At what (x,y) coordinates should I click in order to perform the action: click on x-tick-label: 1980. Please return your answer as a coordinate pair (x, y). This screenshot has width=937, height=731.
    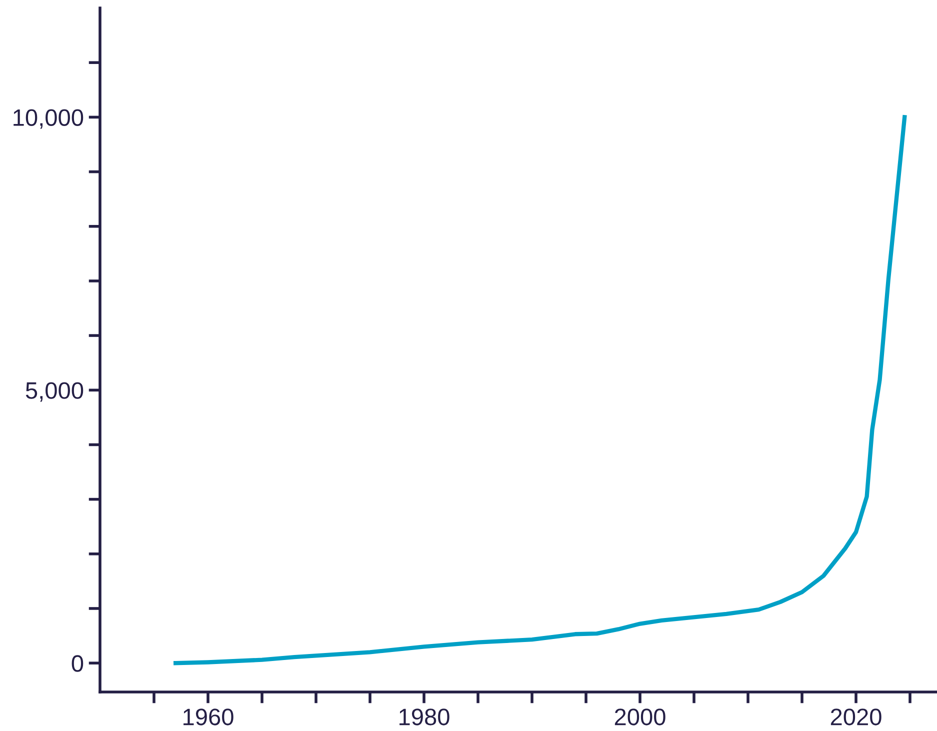
    Looking at the image, I should click on (425, 717).